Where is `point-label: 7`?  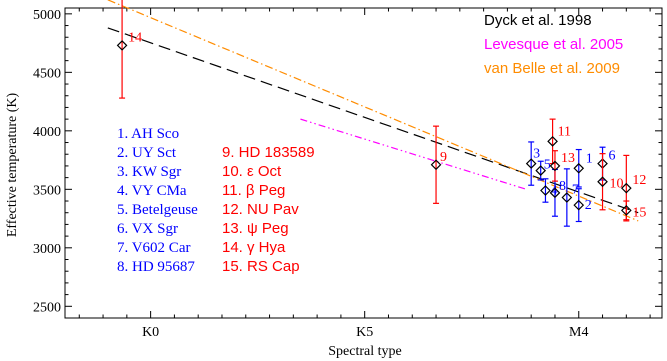 point-label: 7 is located at coordinates (575, 190).